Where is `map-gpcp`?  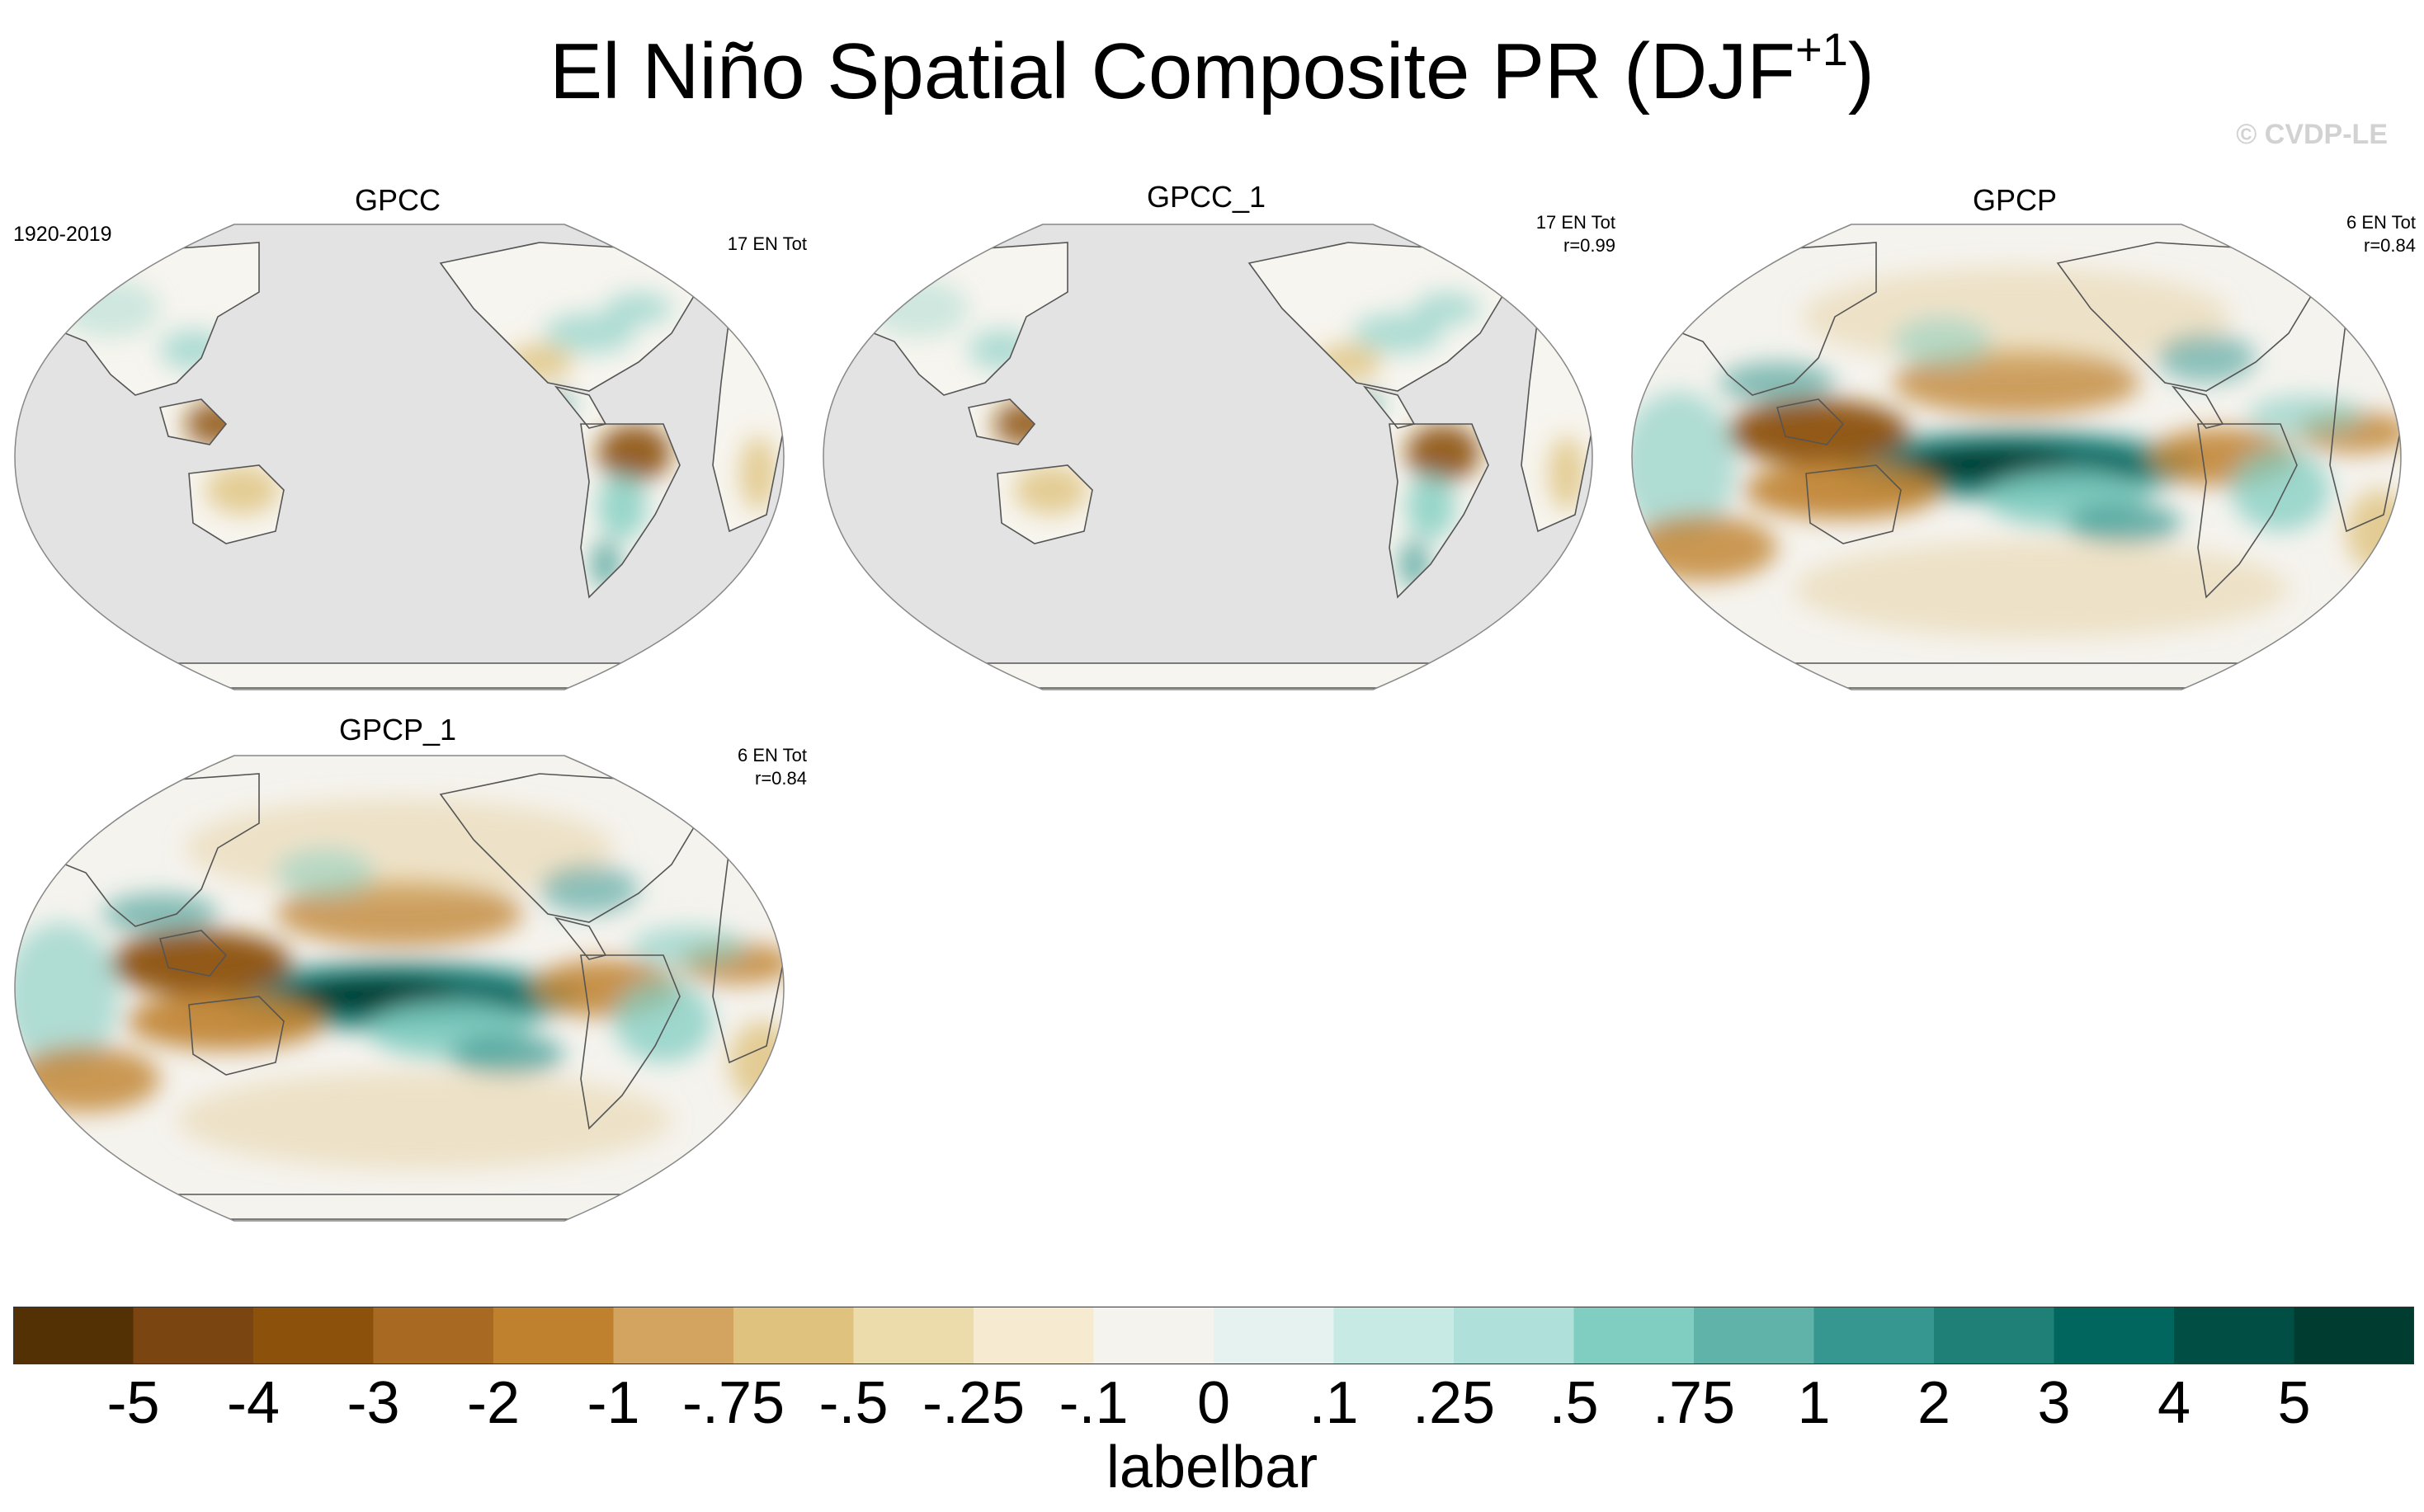 map-gpcp is located at coordinates (2016, 457).